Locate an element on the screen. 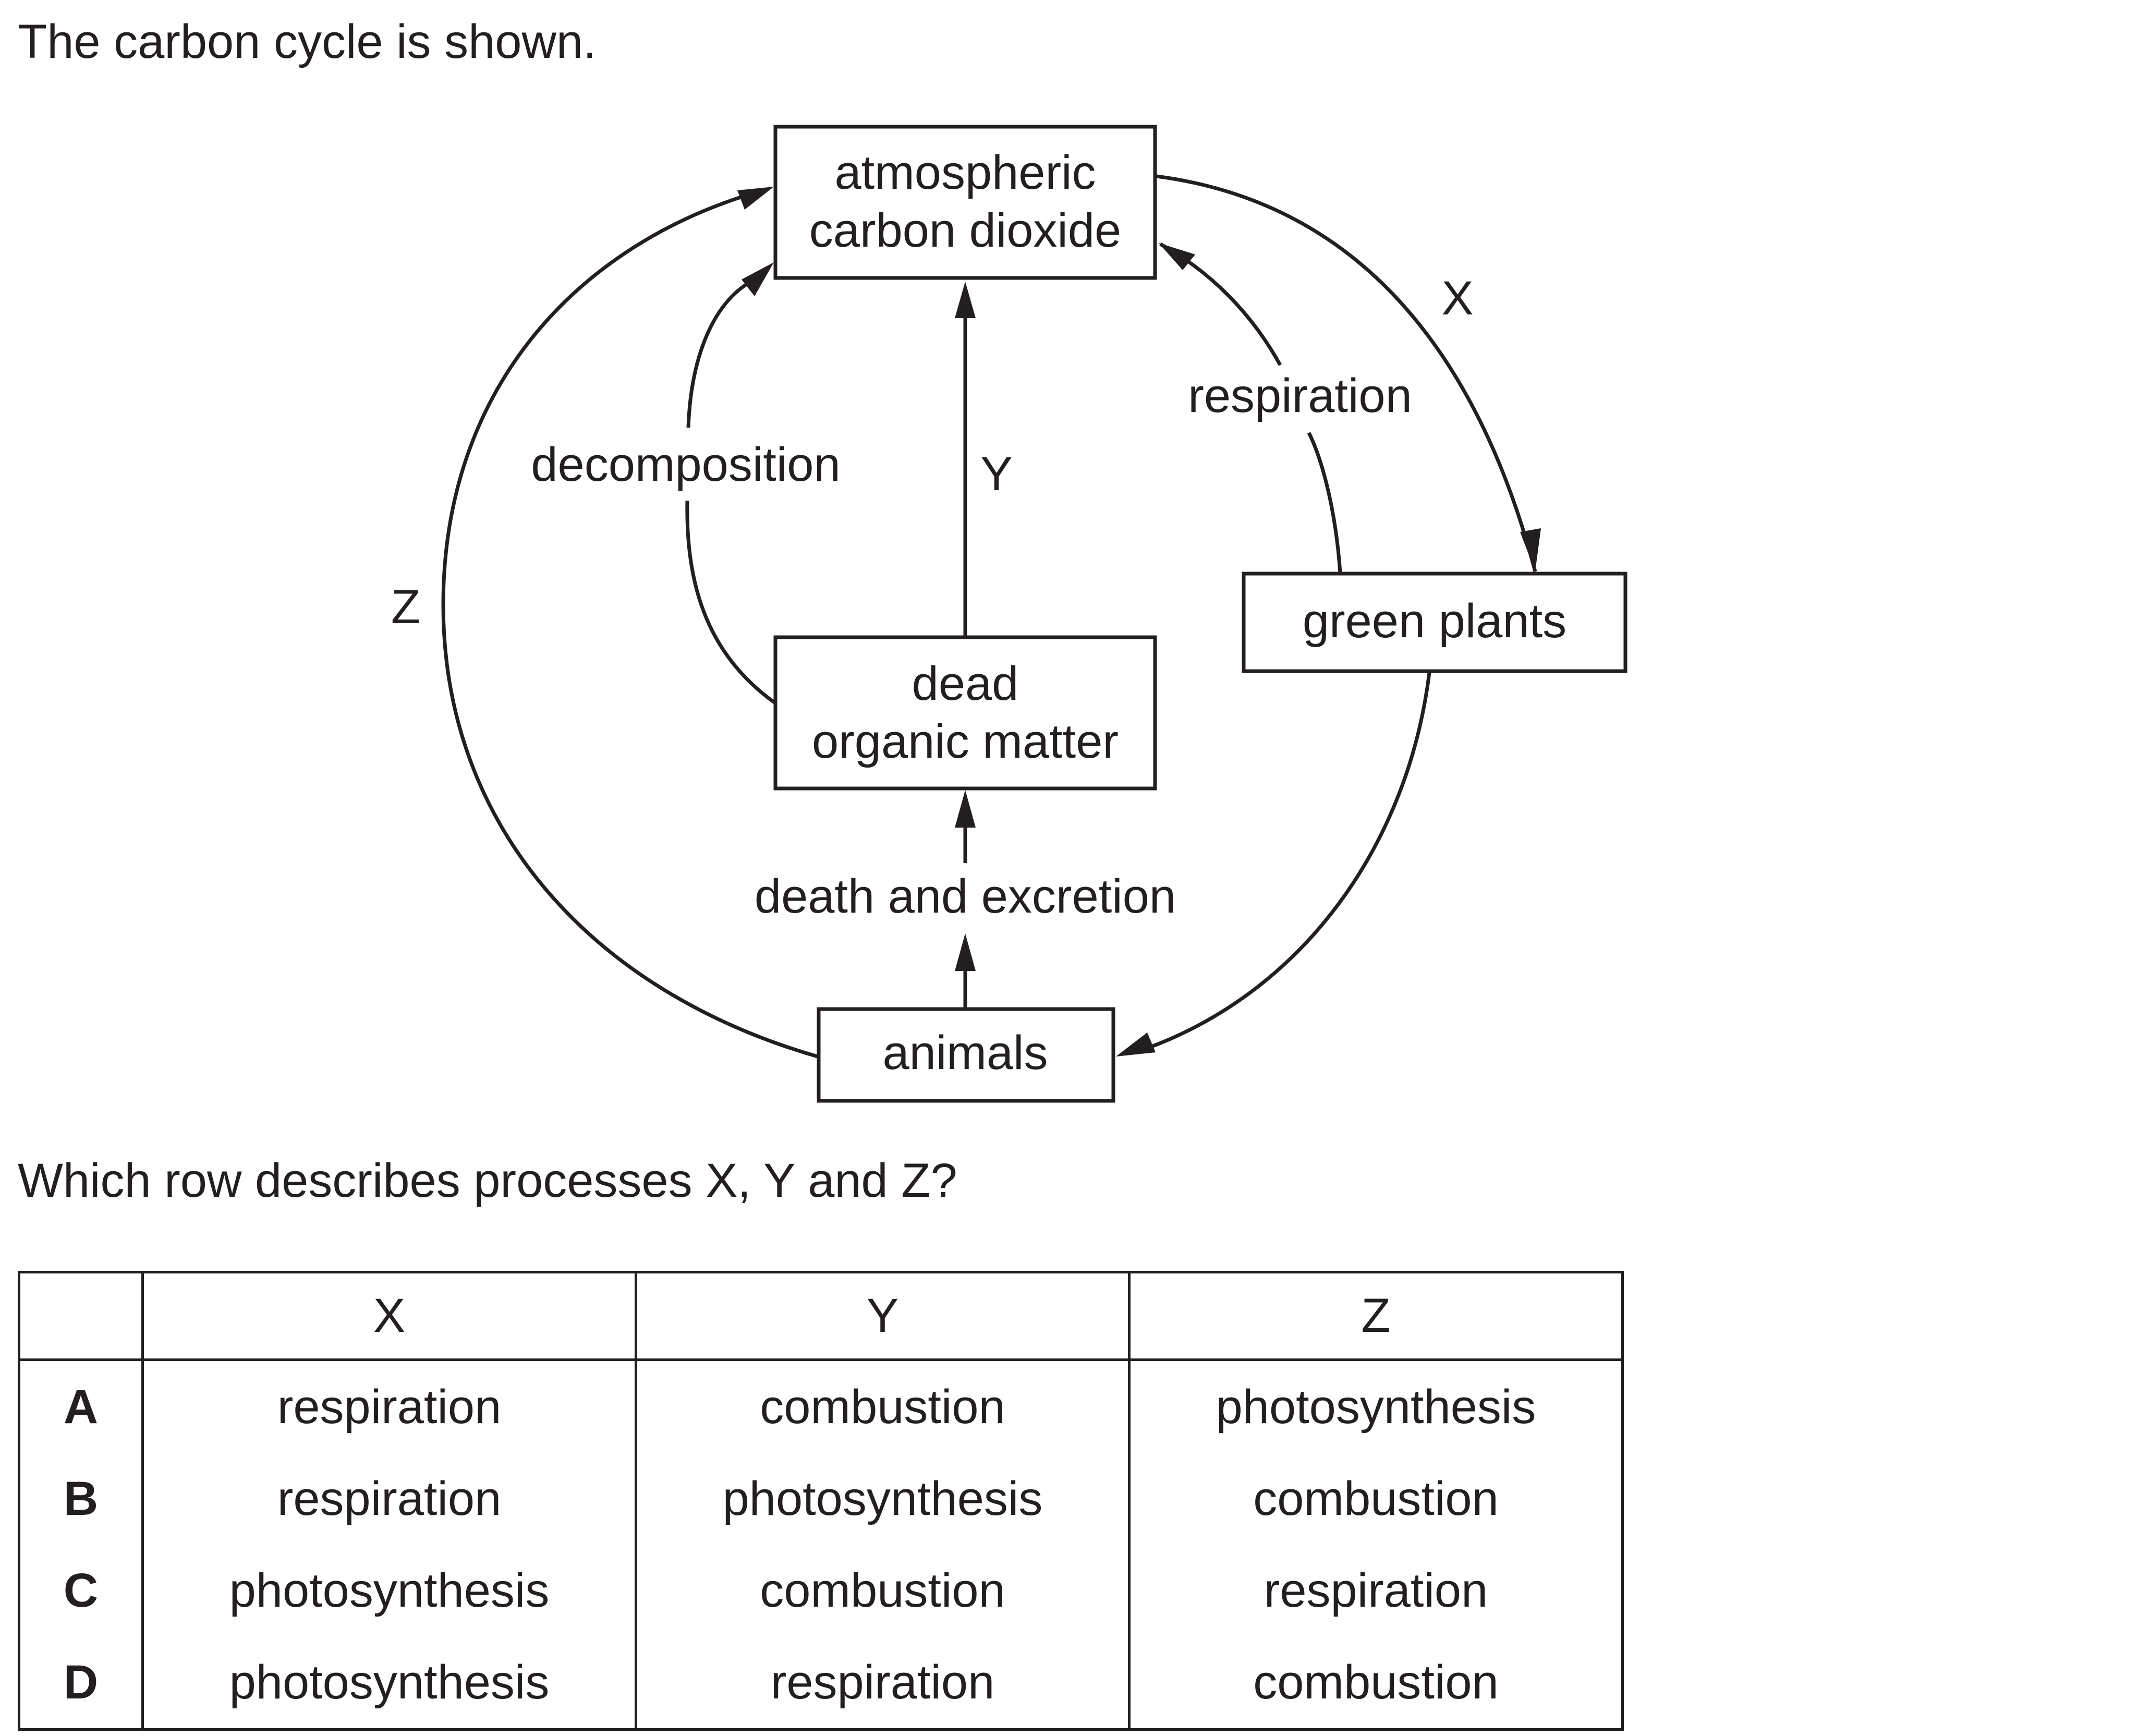 The image size is (2138, 1736). dead-organic-matter-line2: organic matter is located at coordinates (965, 741).